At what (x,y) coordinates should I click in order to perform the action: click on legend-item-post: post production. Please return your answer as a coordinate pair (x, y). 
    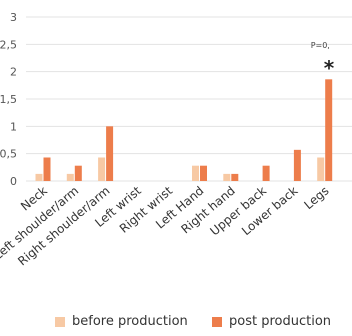
    Looking at the image, I should click on (271, 321).